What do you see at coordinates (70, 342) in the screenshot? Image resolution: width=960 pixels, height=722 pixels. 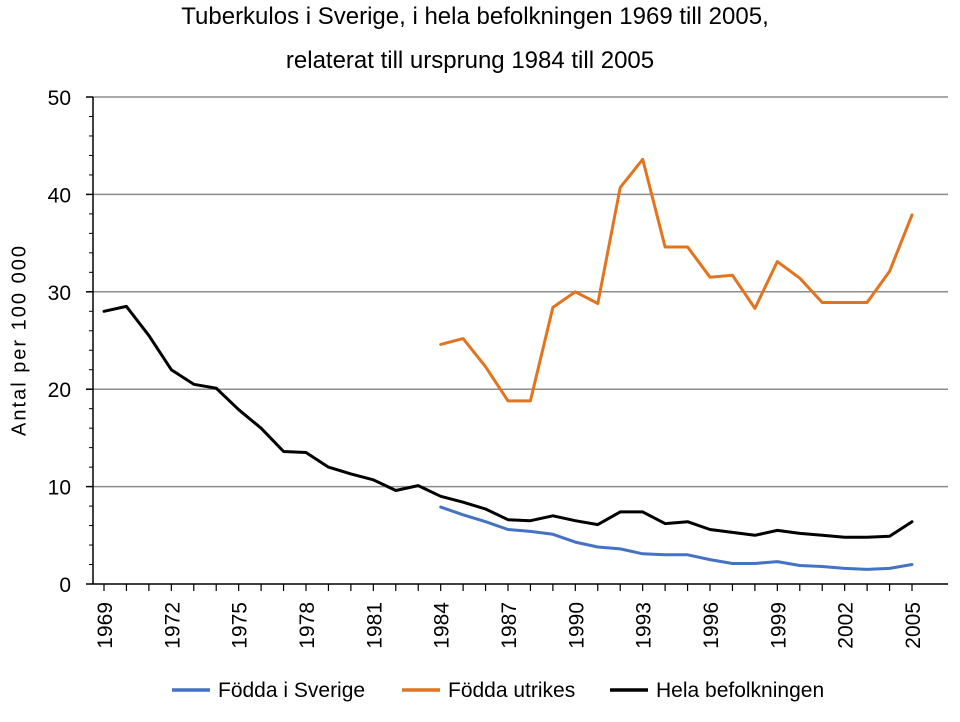 I see `y-axis-ticks: 0 10 20 30 40 50` at bounding box center [70, 342].